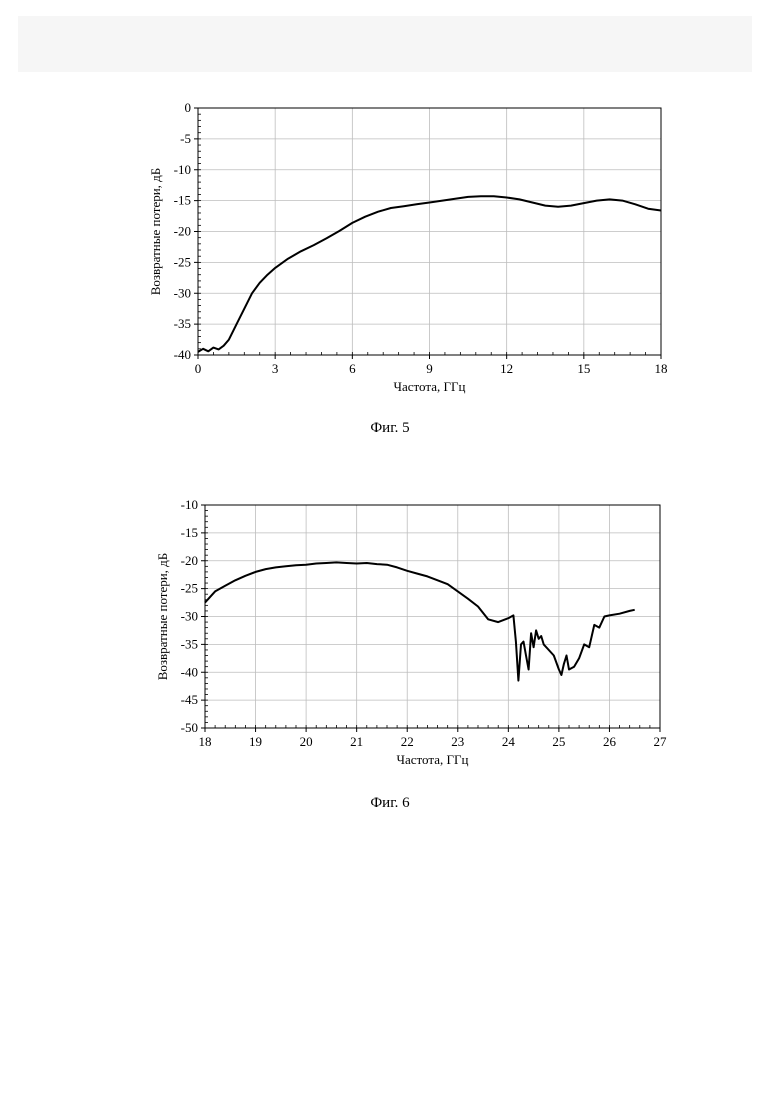 Image resolution: width=780 pixels, height=1103 pixels. Describe the element at coordinates (610, 741) in the screenshot. I see `x-tick-label-8: 26` at that location.